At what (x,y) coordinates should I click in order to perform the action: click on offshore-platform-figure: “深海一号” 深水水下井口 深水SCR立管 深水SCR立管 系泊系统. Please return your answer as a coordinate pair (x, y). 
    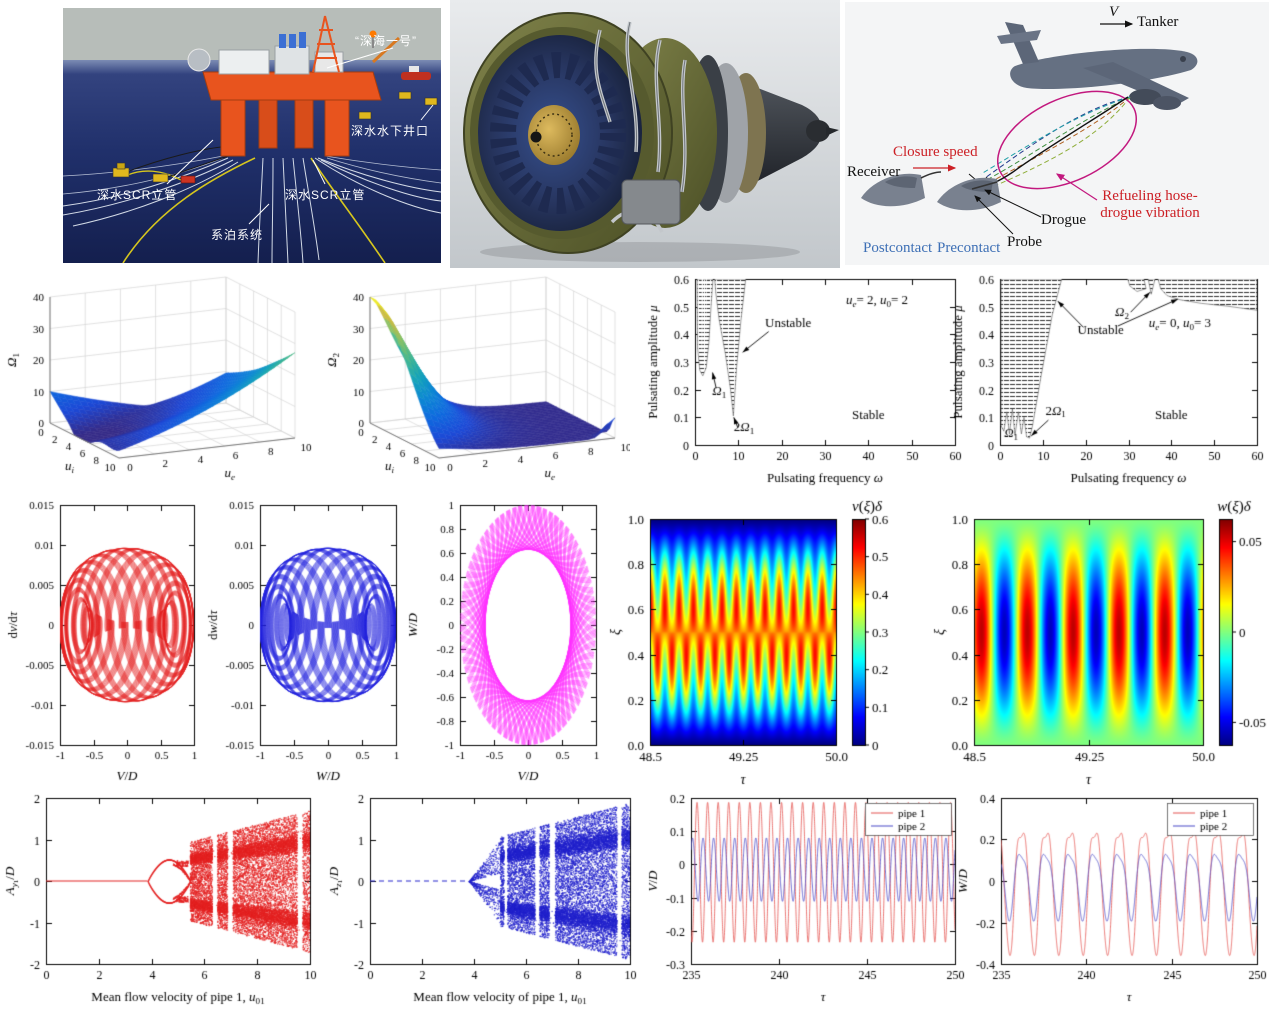
    Looking at the image, I should click on (252, 135).